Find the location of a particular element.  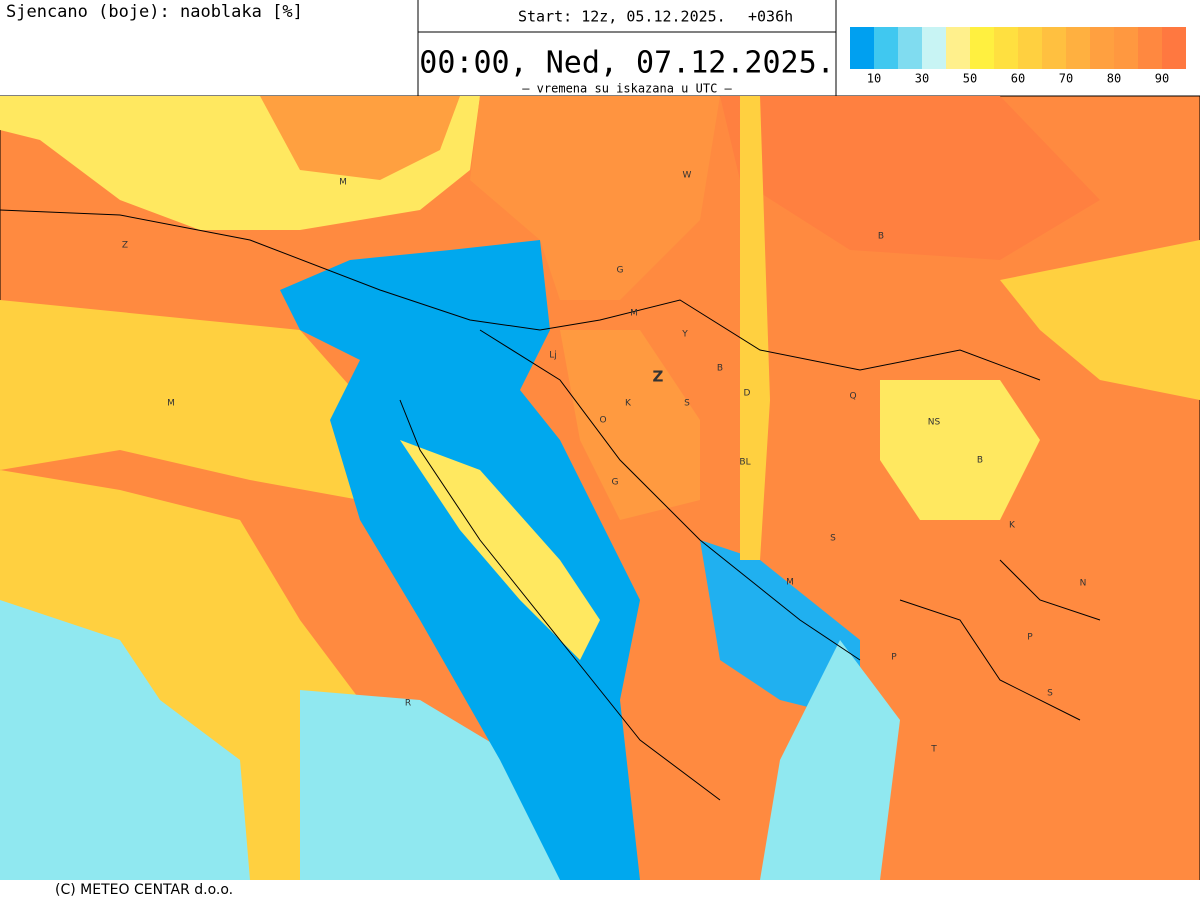

lead-time: +036h is located at coordinates (770, 17).